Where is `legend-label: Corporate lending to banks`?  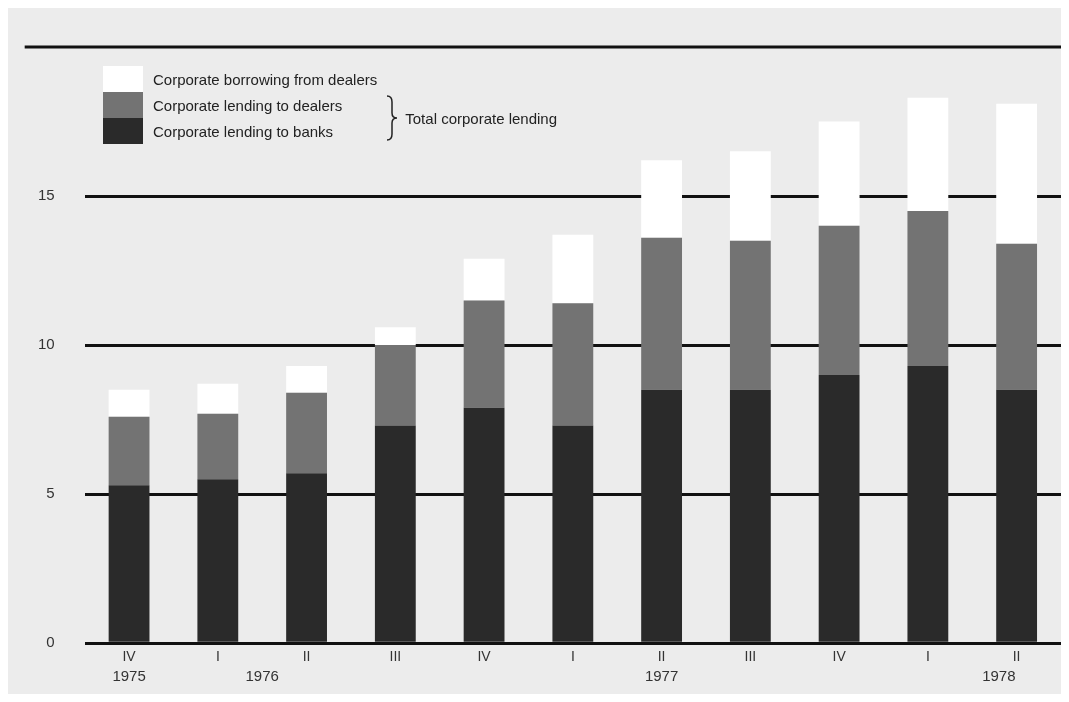 legend-label: Corporate lending to banks is located at coordinates (243, 131).